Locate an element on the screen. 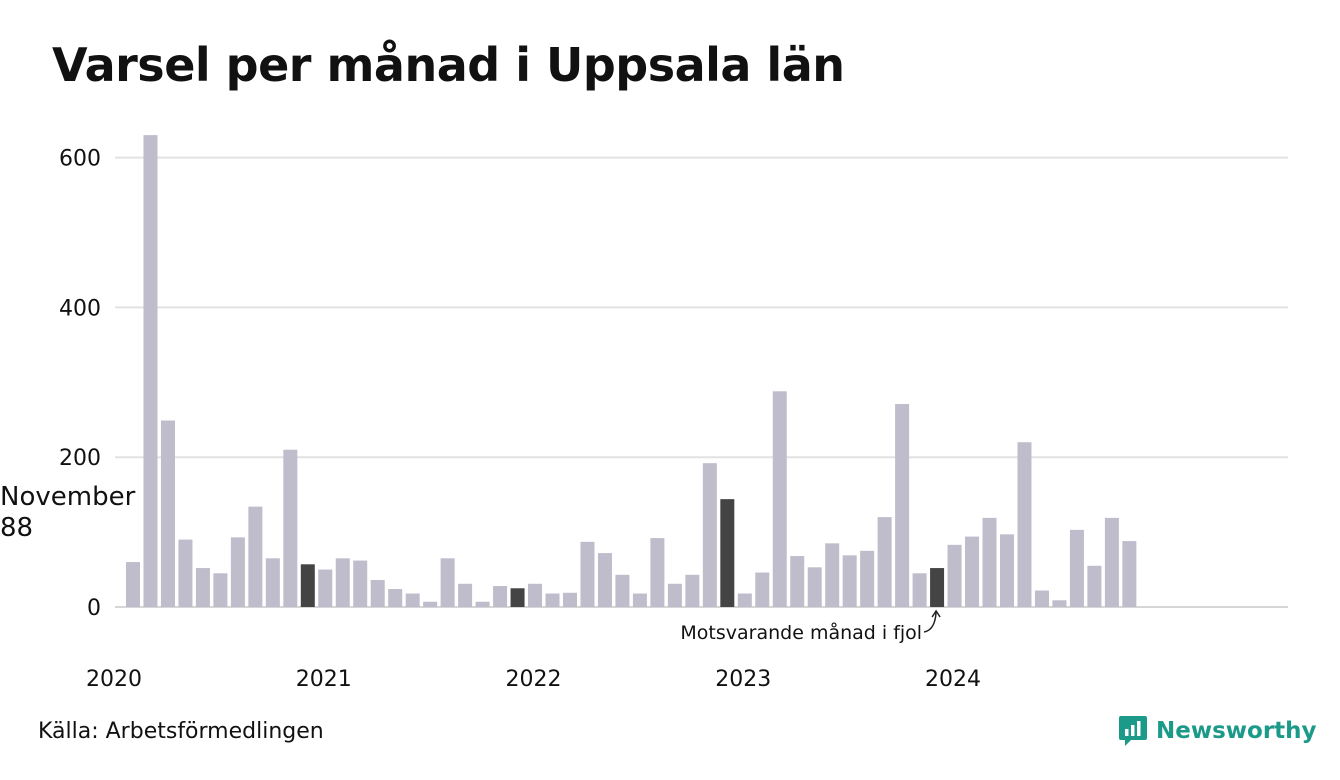  previous-year-label: Motsvarande månad i fjol is located at coordinates (801, 632).